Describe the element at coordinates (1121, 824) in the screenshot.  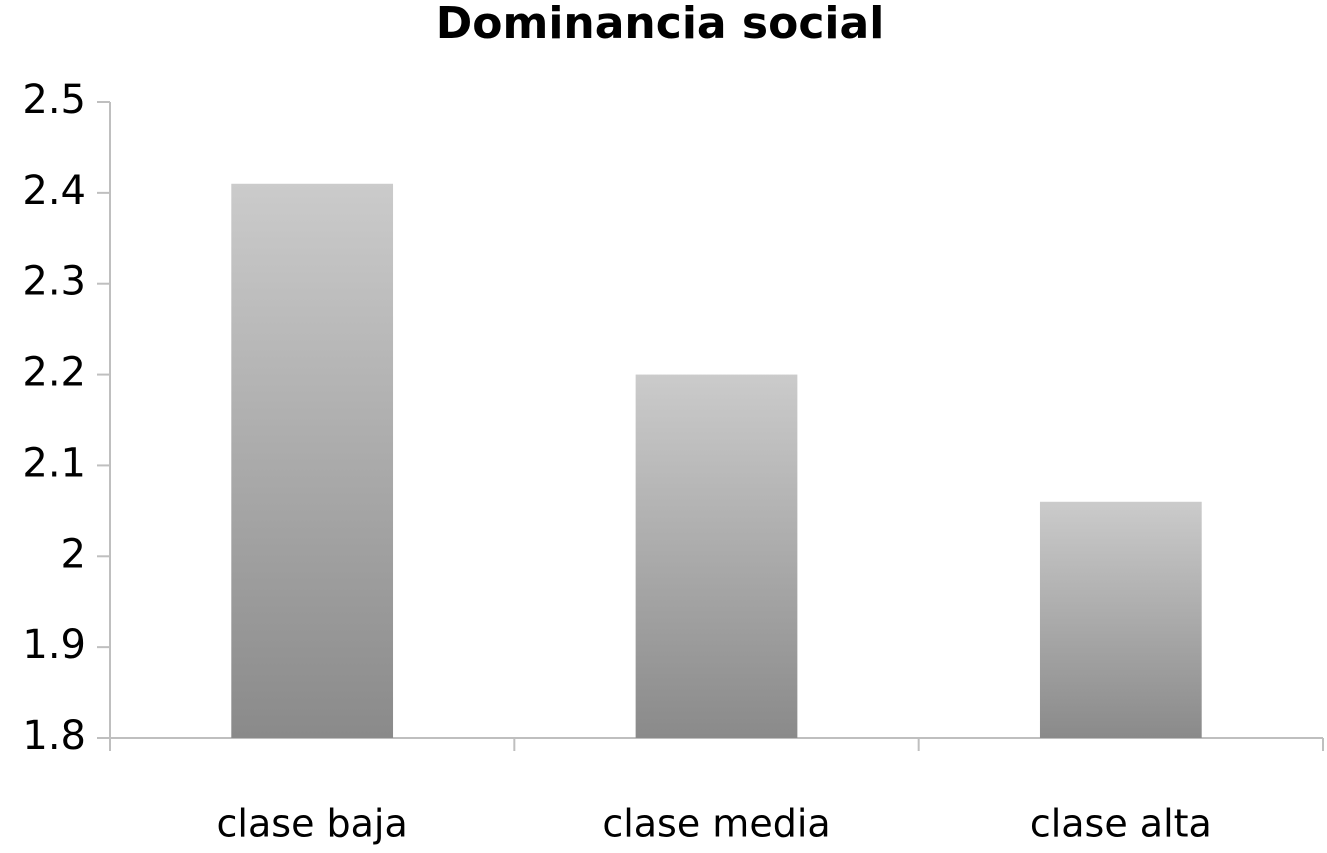
I see `x-tick-label: clase alta` at that location.